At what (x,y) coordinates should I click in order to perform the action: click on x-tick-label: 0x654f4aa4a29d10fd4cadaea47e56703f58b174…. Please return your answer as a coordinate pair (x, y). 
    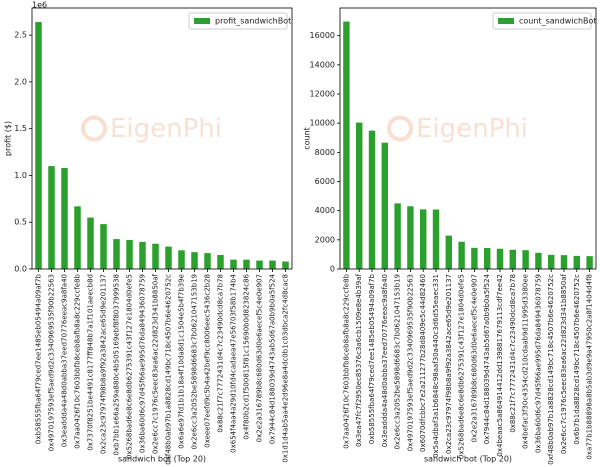
    Looking at the image, I should click on (234, 362).